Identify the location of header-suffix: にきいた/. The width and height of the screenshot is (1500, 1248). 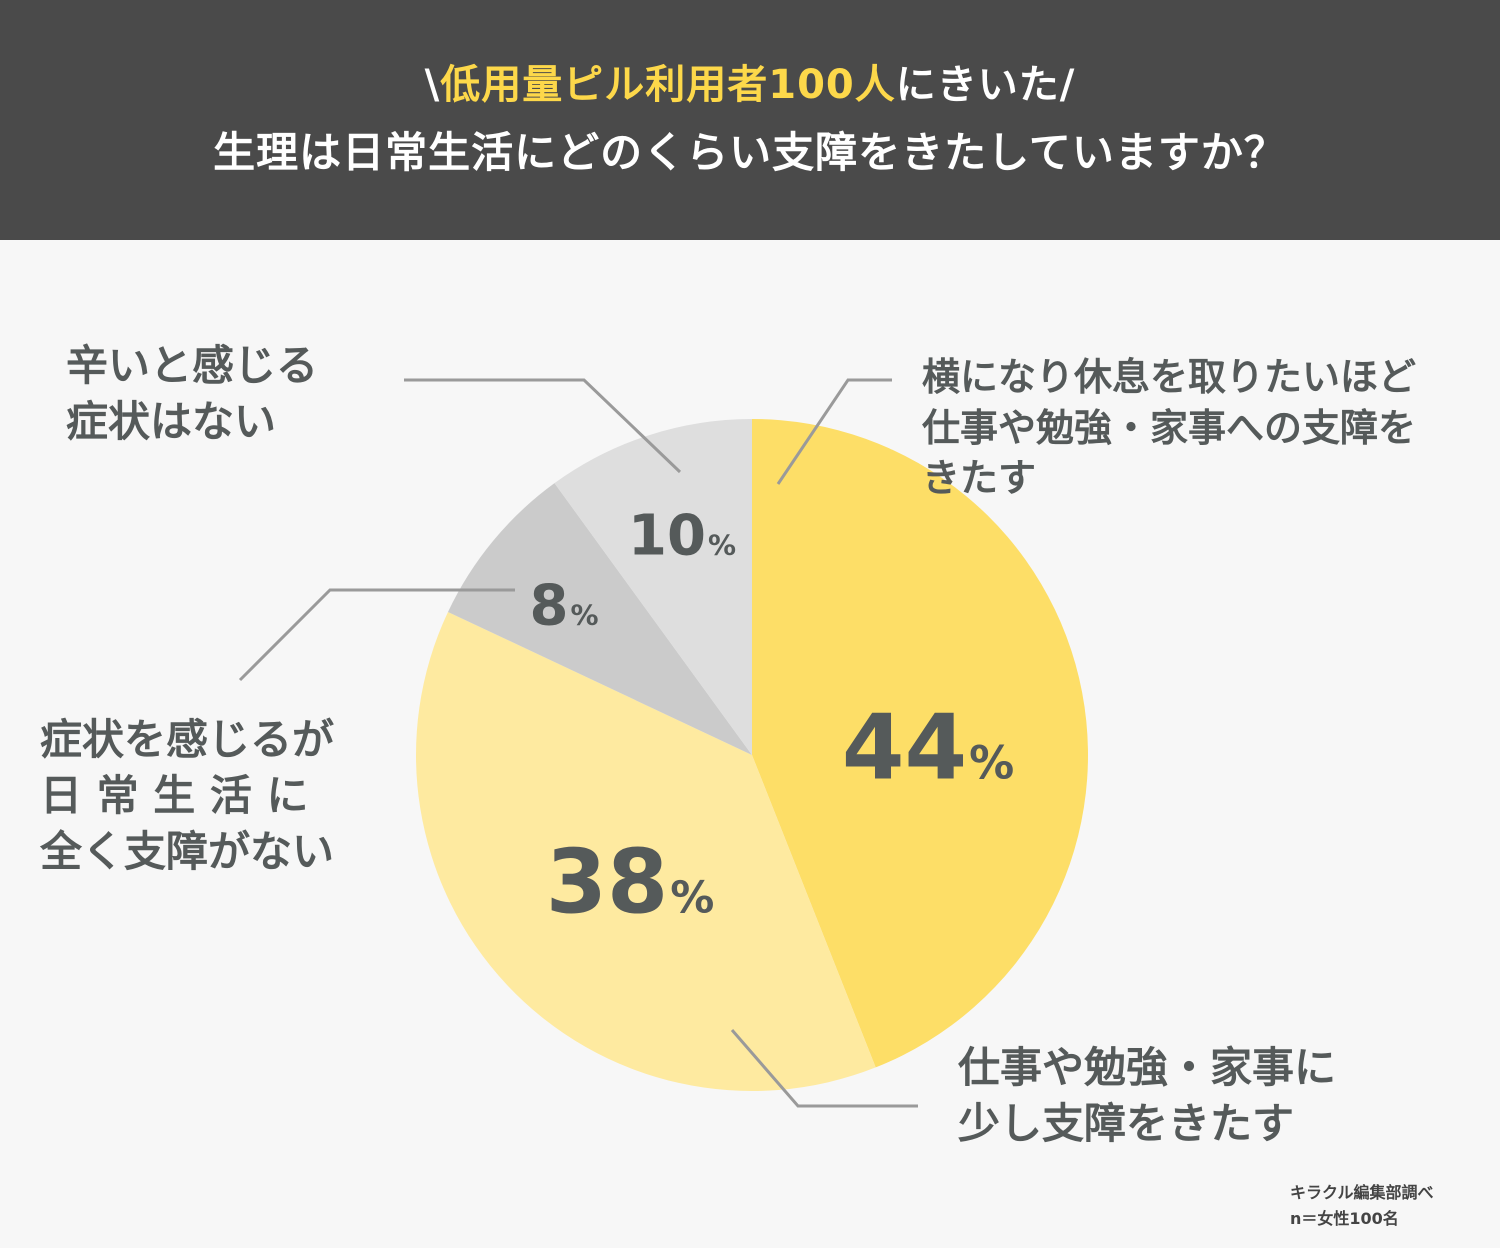
(985, 85).